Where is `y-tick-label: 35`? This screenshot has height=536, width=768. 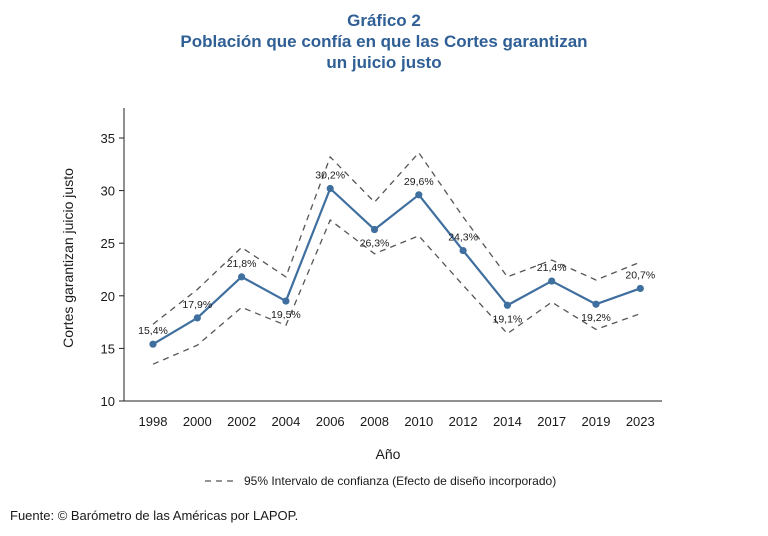 y-tick-label: 35 is located at coordinates (108, 138).